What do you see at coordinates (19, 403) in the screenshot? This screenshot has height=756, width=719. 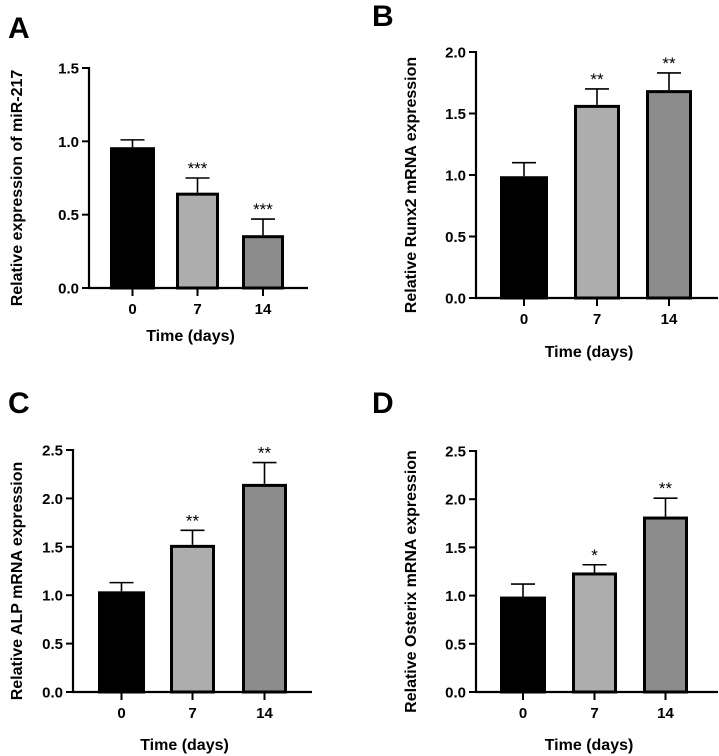 I see `panel-letter: C` at bounding box center [19, 403].